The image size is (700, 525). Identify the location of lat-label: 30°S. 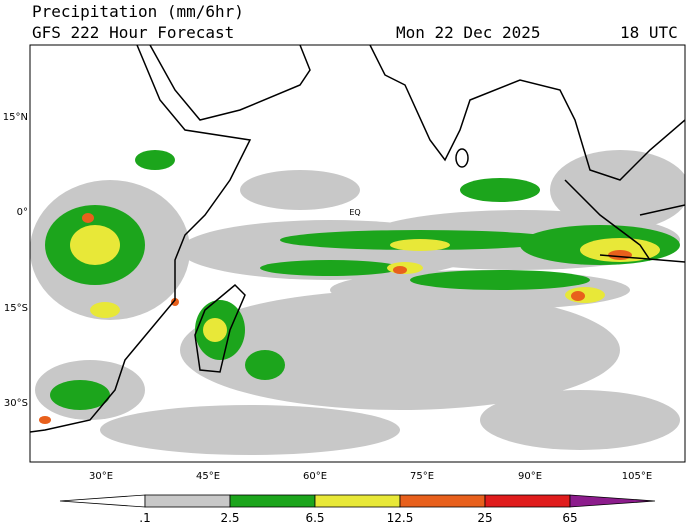
(16, 403).